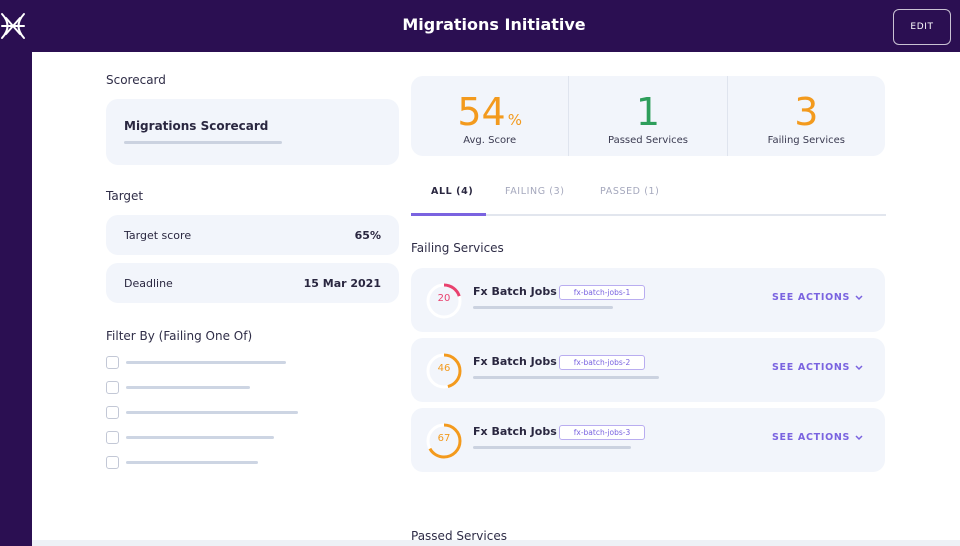 This screenshot has height=546, width=960. Describe the element at coordinates (521, 291) in the screenshot. I see `service-name: Fx Batch Jobs 1` at that location.